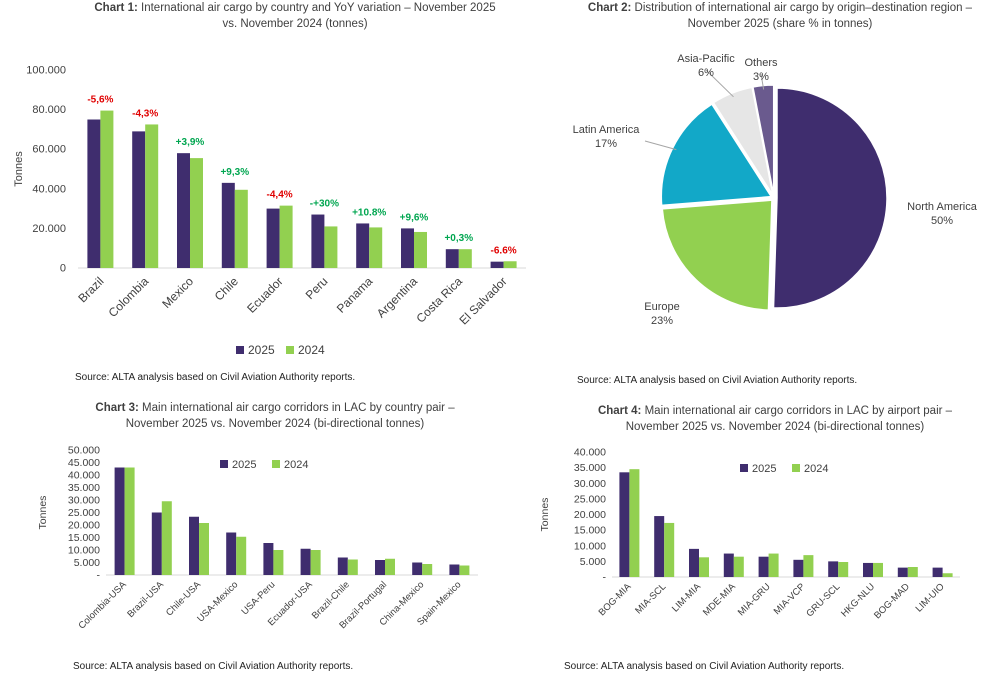 The height and width of the screenshot is (680, 1000). I want to click on bar-2025-chile-usa, so click(194, 545).